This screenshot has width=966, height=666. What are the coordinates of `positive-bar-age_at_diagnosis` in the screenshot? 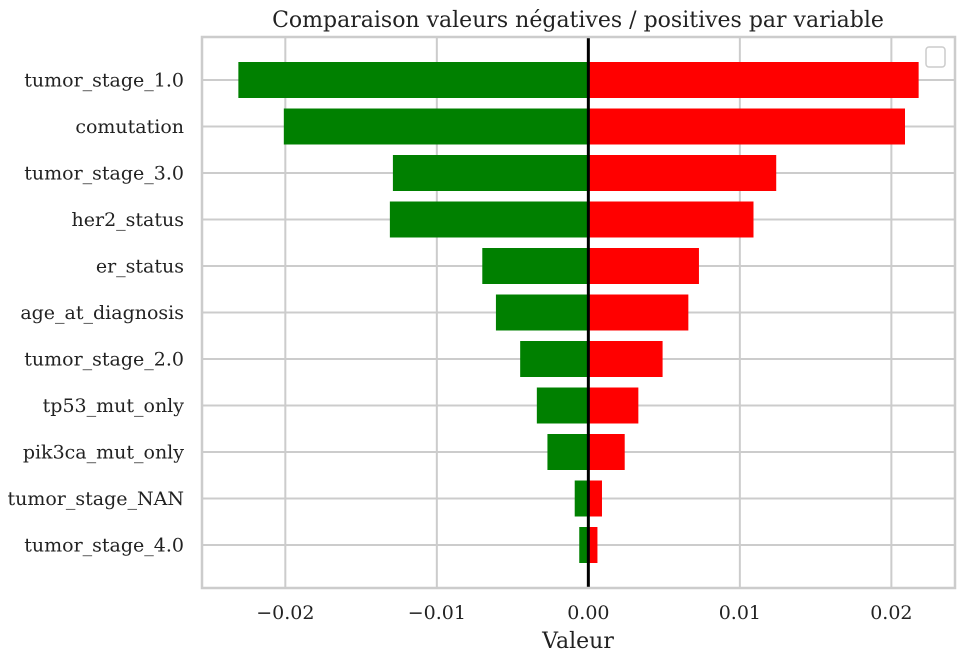 It's located at (638, 312).